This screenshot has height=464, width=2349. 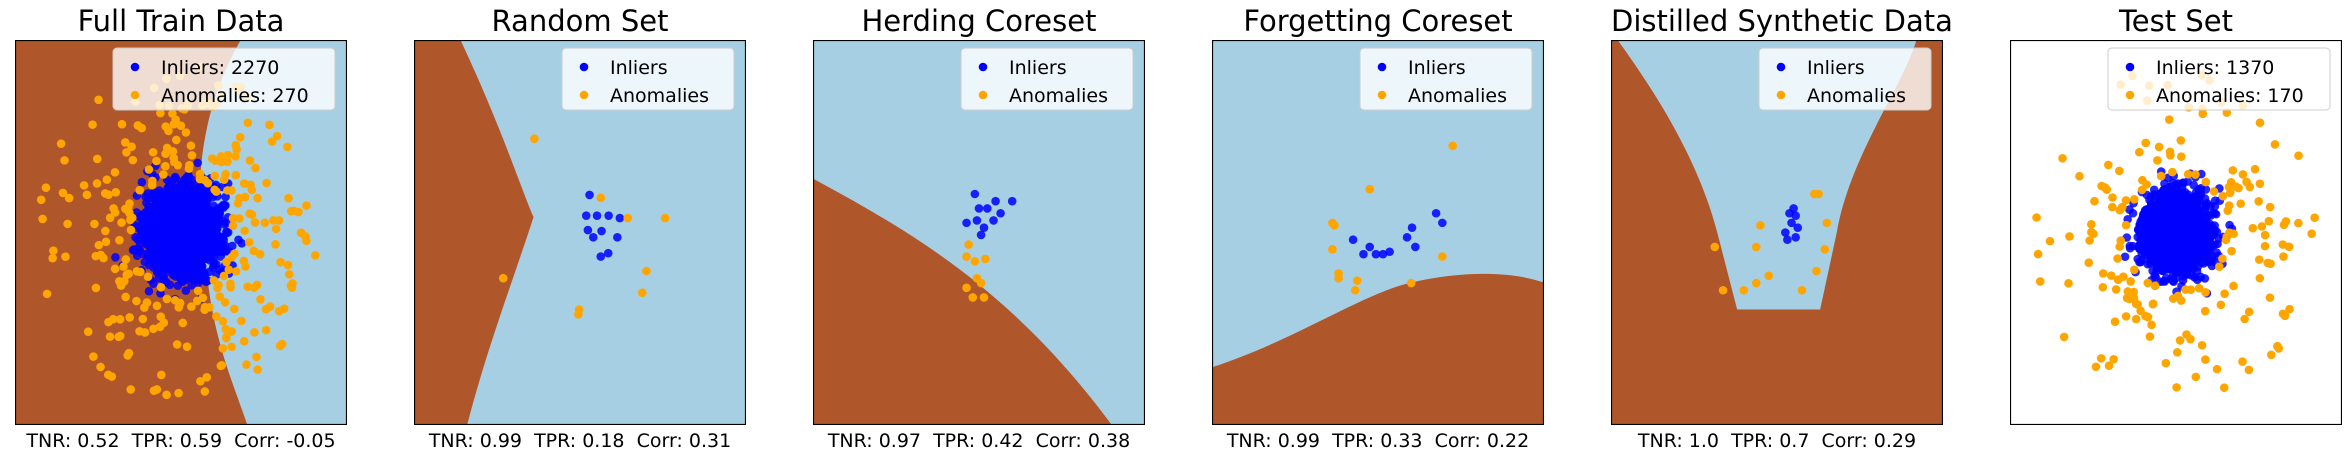 I want to click on legend-marker, so click(x=135, y=67).